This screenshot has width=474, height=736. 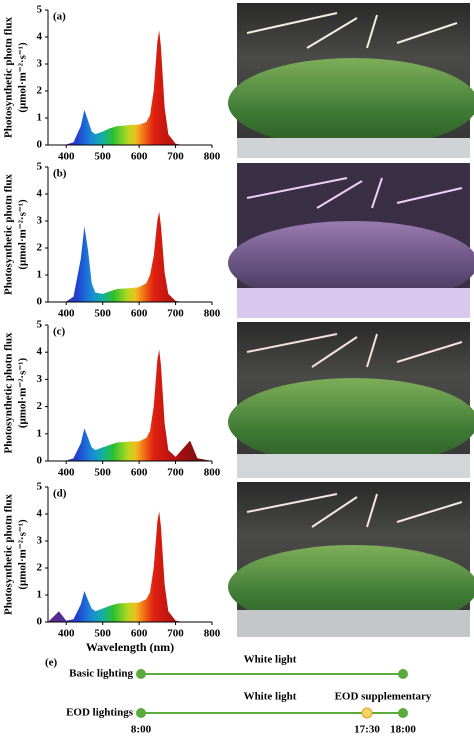 I want to click on panel-label: (c), so click(x=59, y=332).